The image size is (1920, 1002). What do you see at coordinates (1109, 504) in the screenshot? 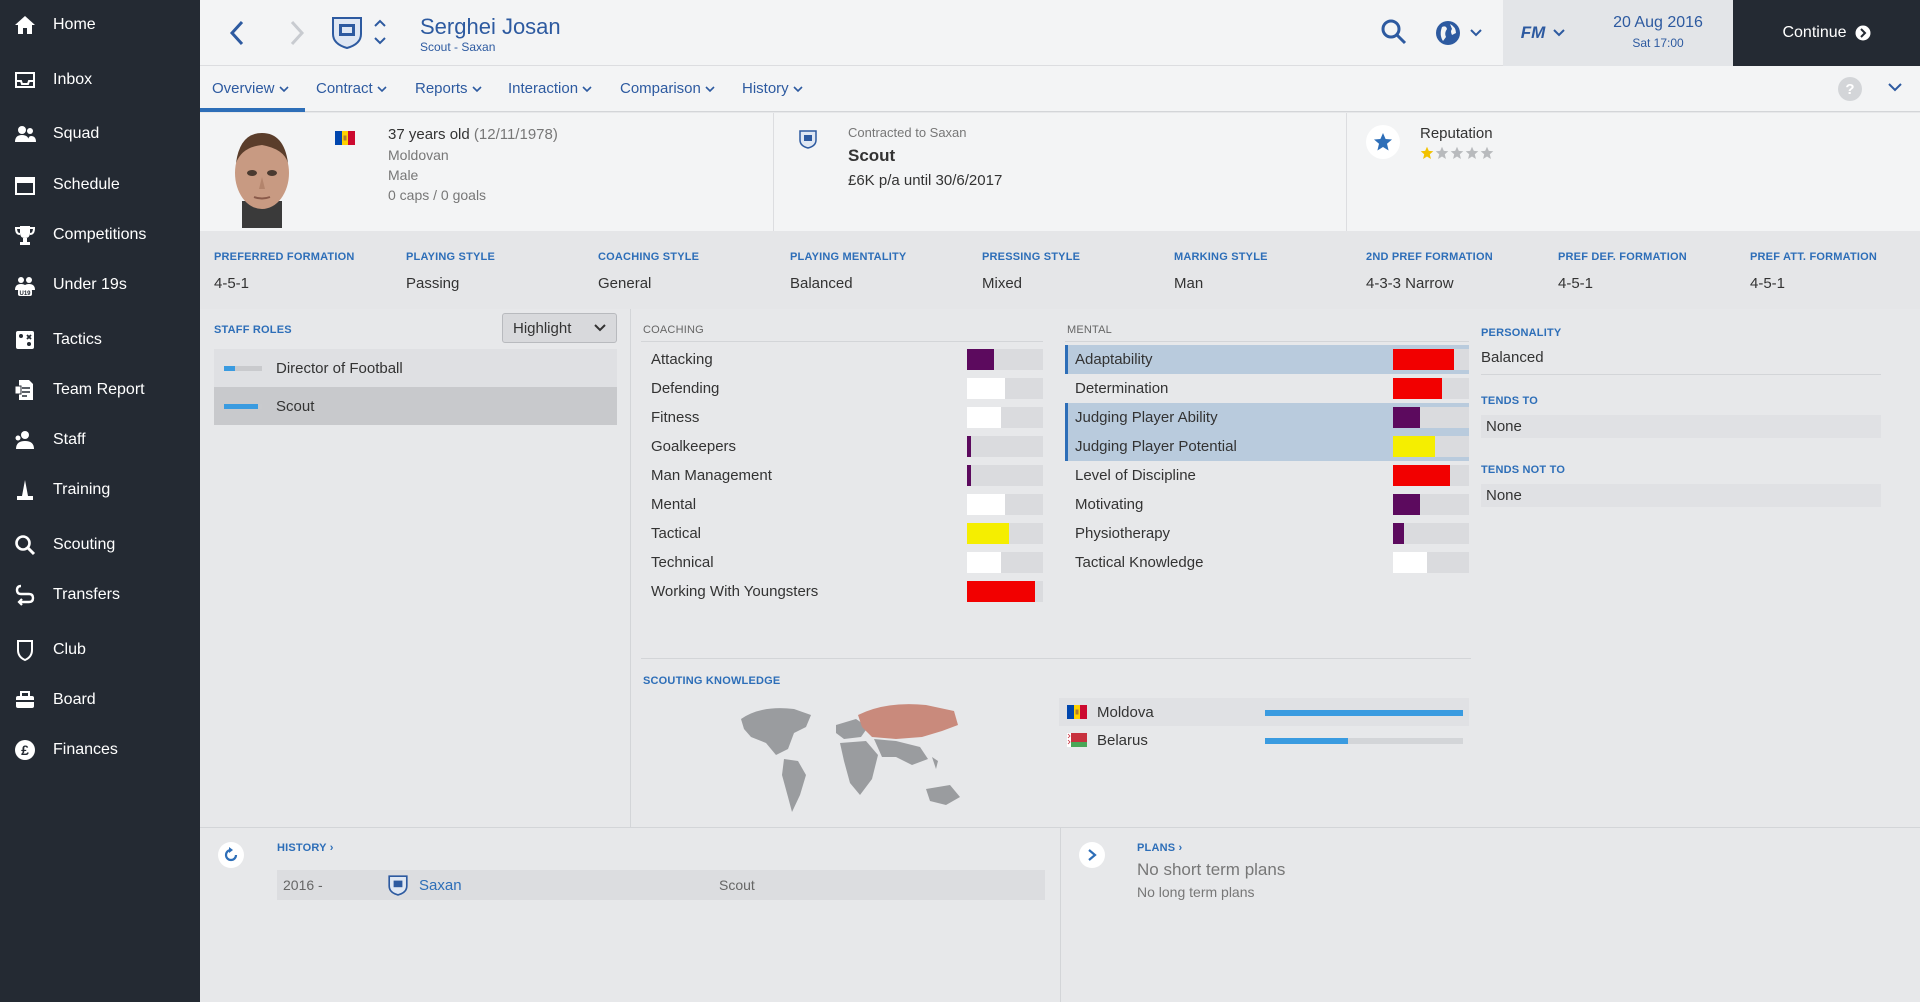
I see `attribute-label: Motivating` at bounding box center [1109, 504].